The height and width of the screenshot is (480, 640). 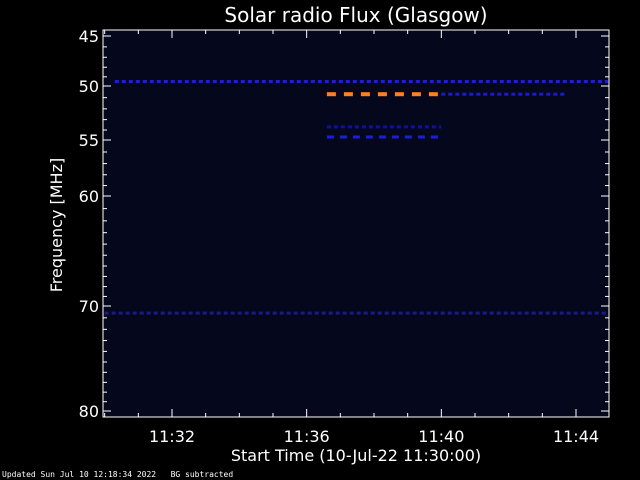 I want to click on x-axis-label: Start Time (10-Jul-22 11:30:00), so click(x=356, y=455).